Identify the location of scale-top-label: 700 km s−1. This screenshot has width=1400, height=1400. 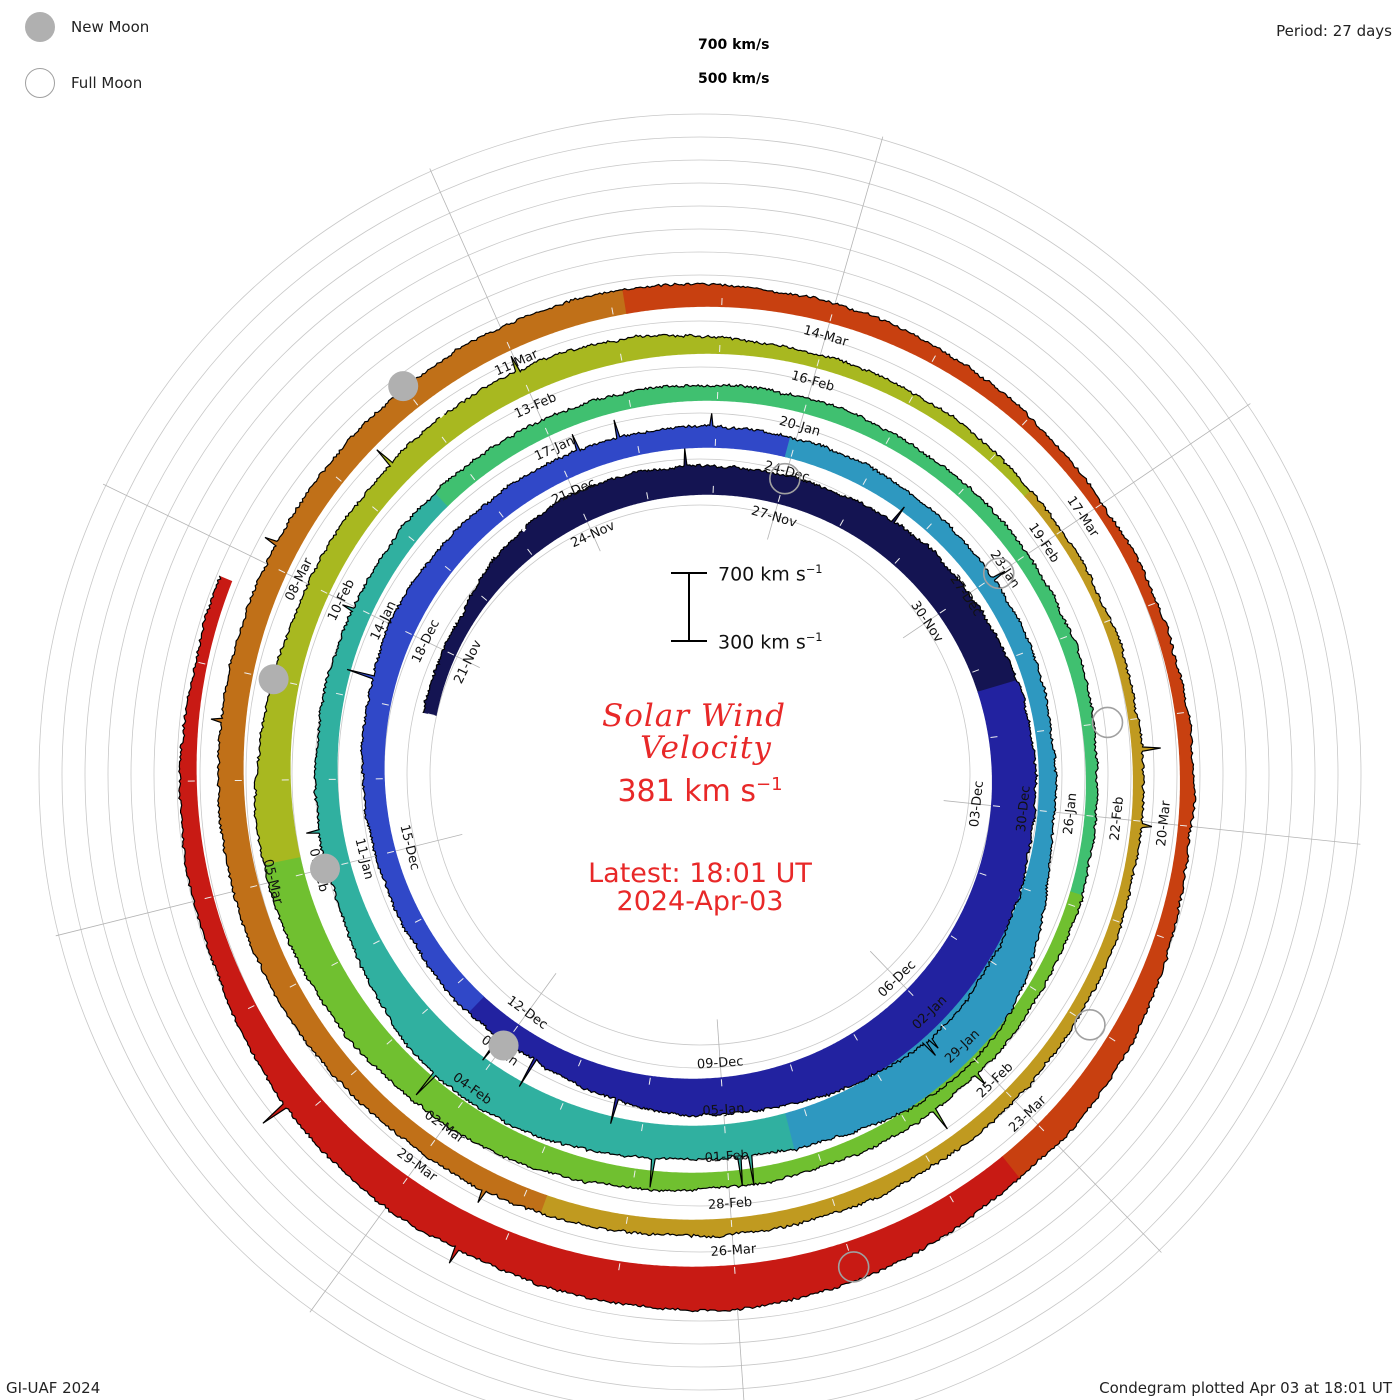
(770, 574).